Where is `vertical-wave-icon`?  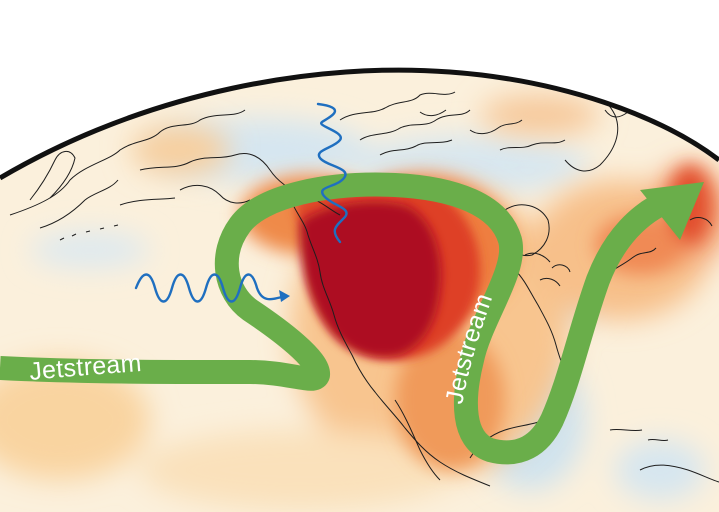
vertical-wave-icon is located at coordinates (332, 173).